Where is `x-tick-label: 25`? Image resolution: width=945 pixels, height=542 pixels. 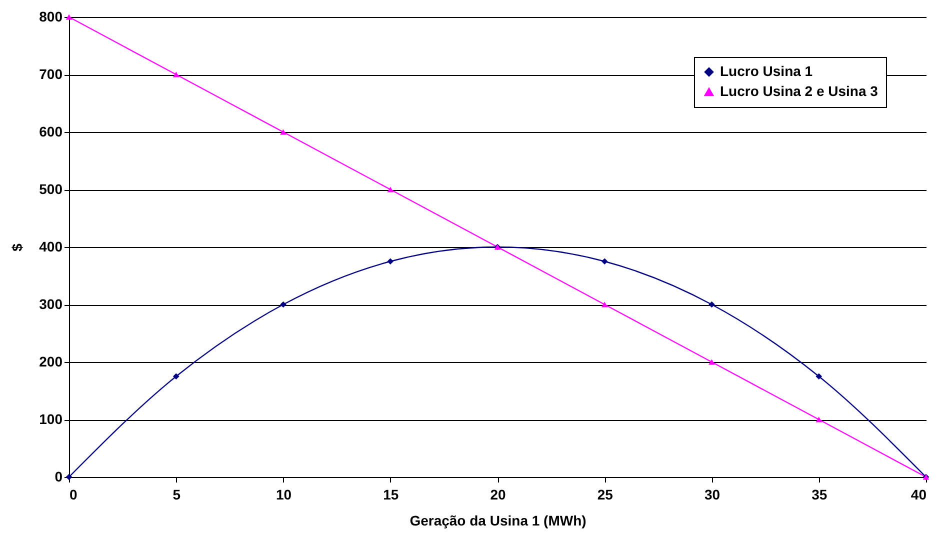
x-tick-label: 25 is located at coordinates (605, 494).